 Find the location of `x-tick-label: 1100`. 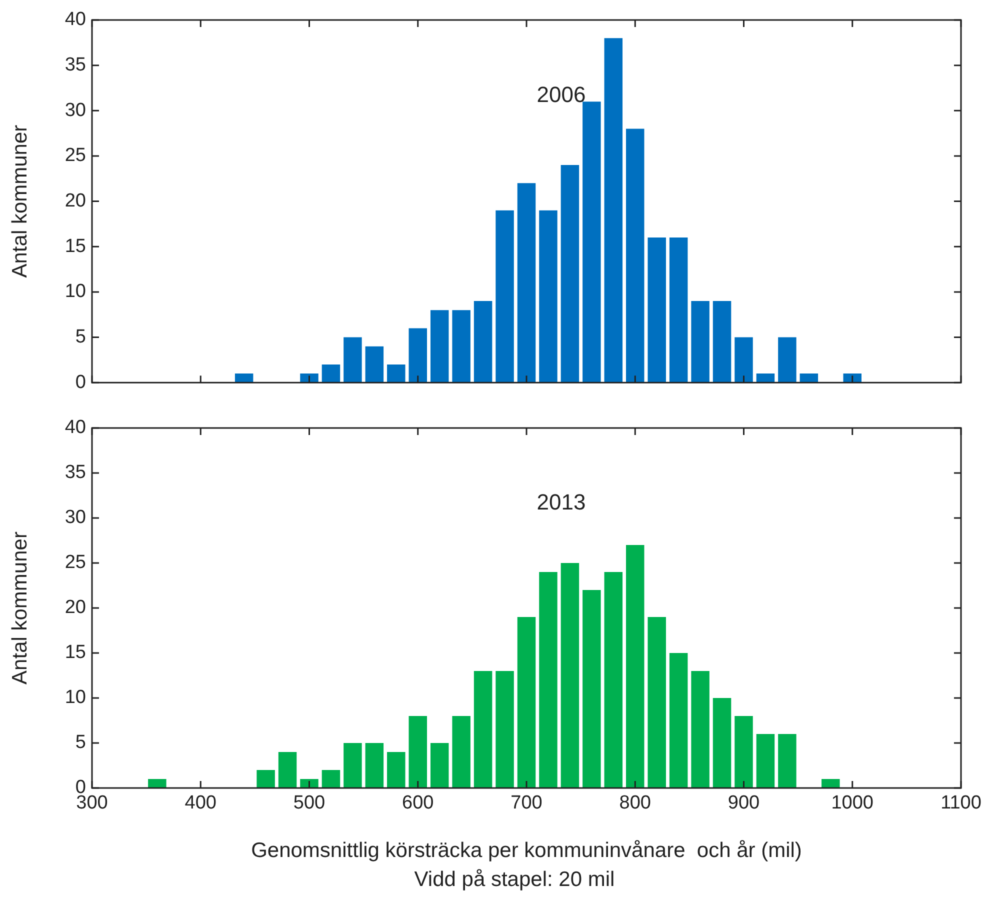

x-tick-label: 1100 is located at coordinates (961, 803).